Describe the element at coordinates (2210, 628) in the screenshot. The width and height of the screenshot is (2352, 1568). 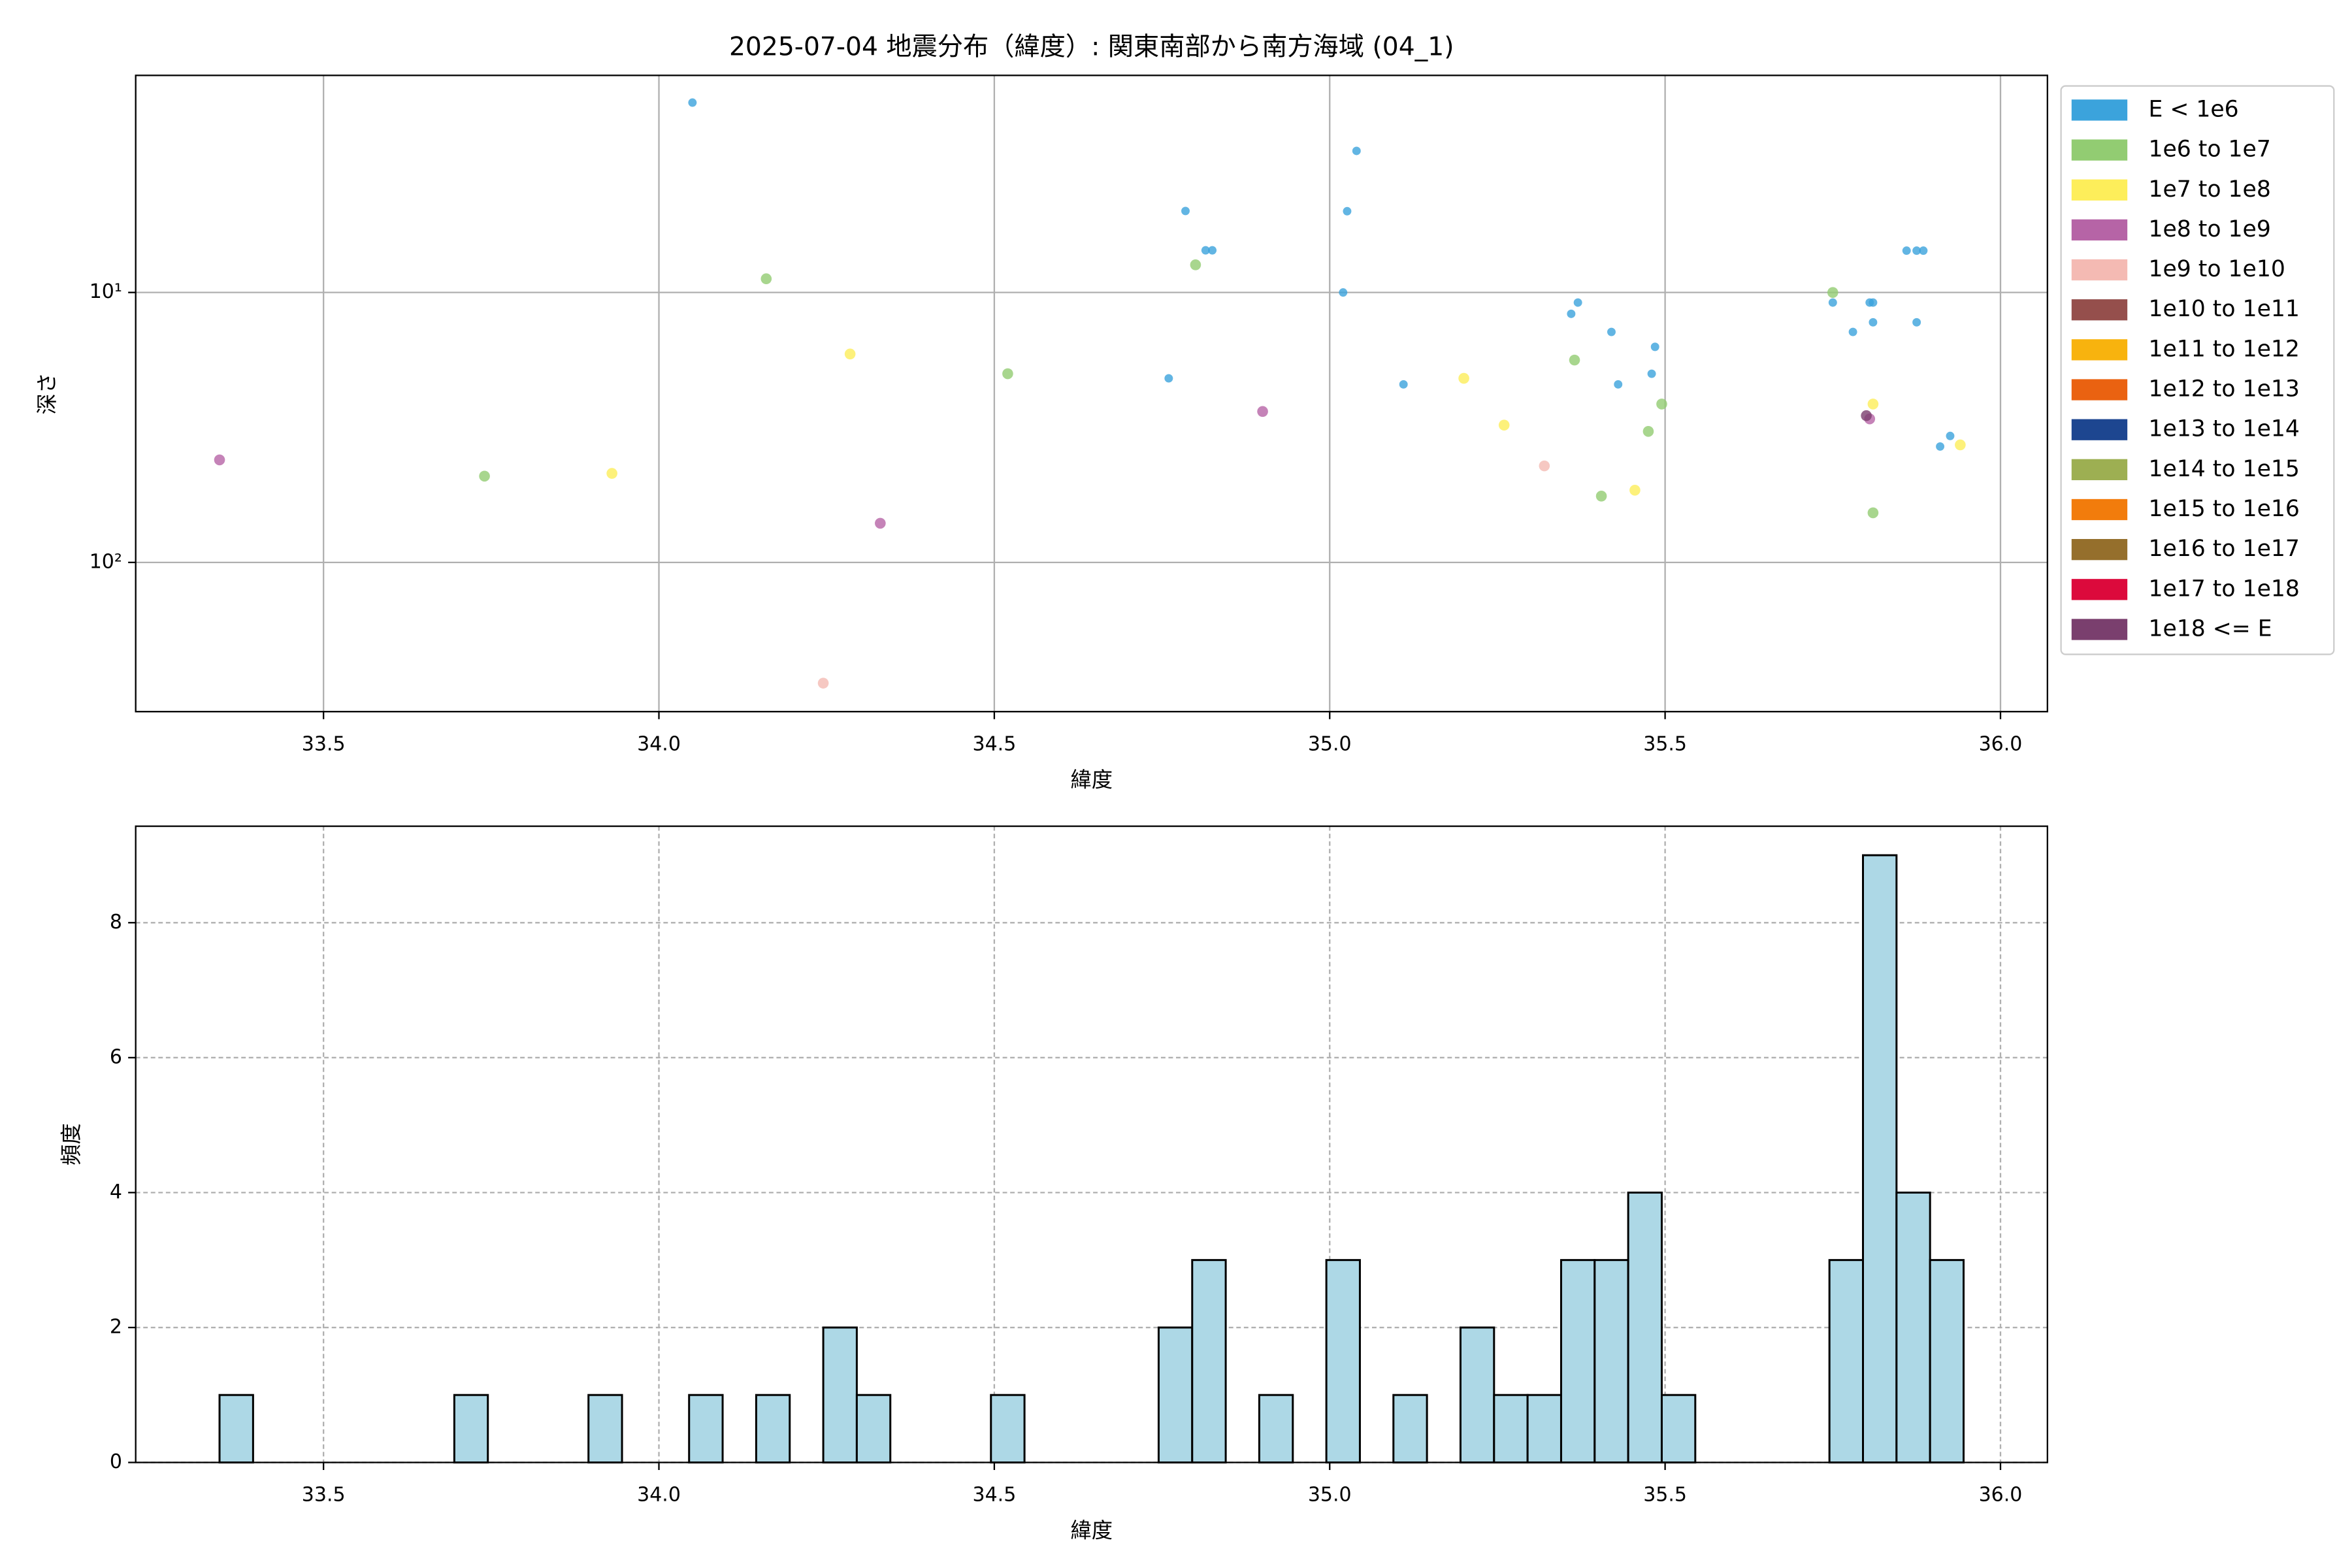
I see `legend-label: 1e18 <= E` at that location.